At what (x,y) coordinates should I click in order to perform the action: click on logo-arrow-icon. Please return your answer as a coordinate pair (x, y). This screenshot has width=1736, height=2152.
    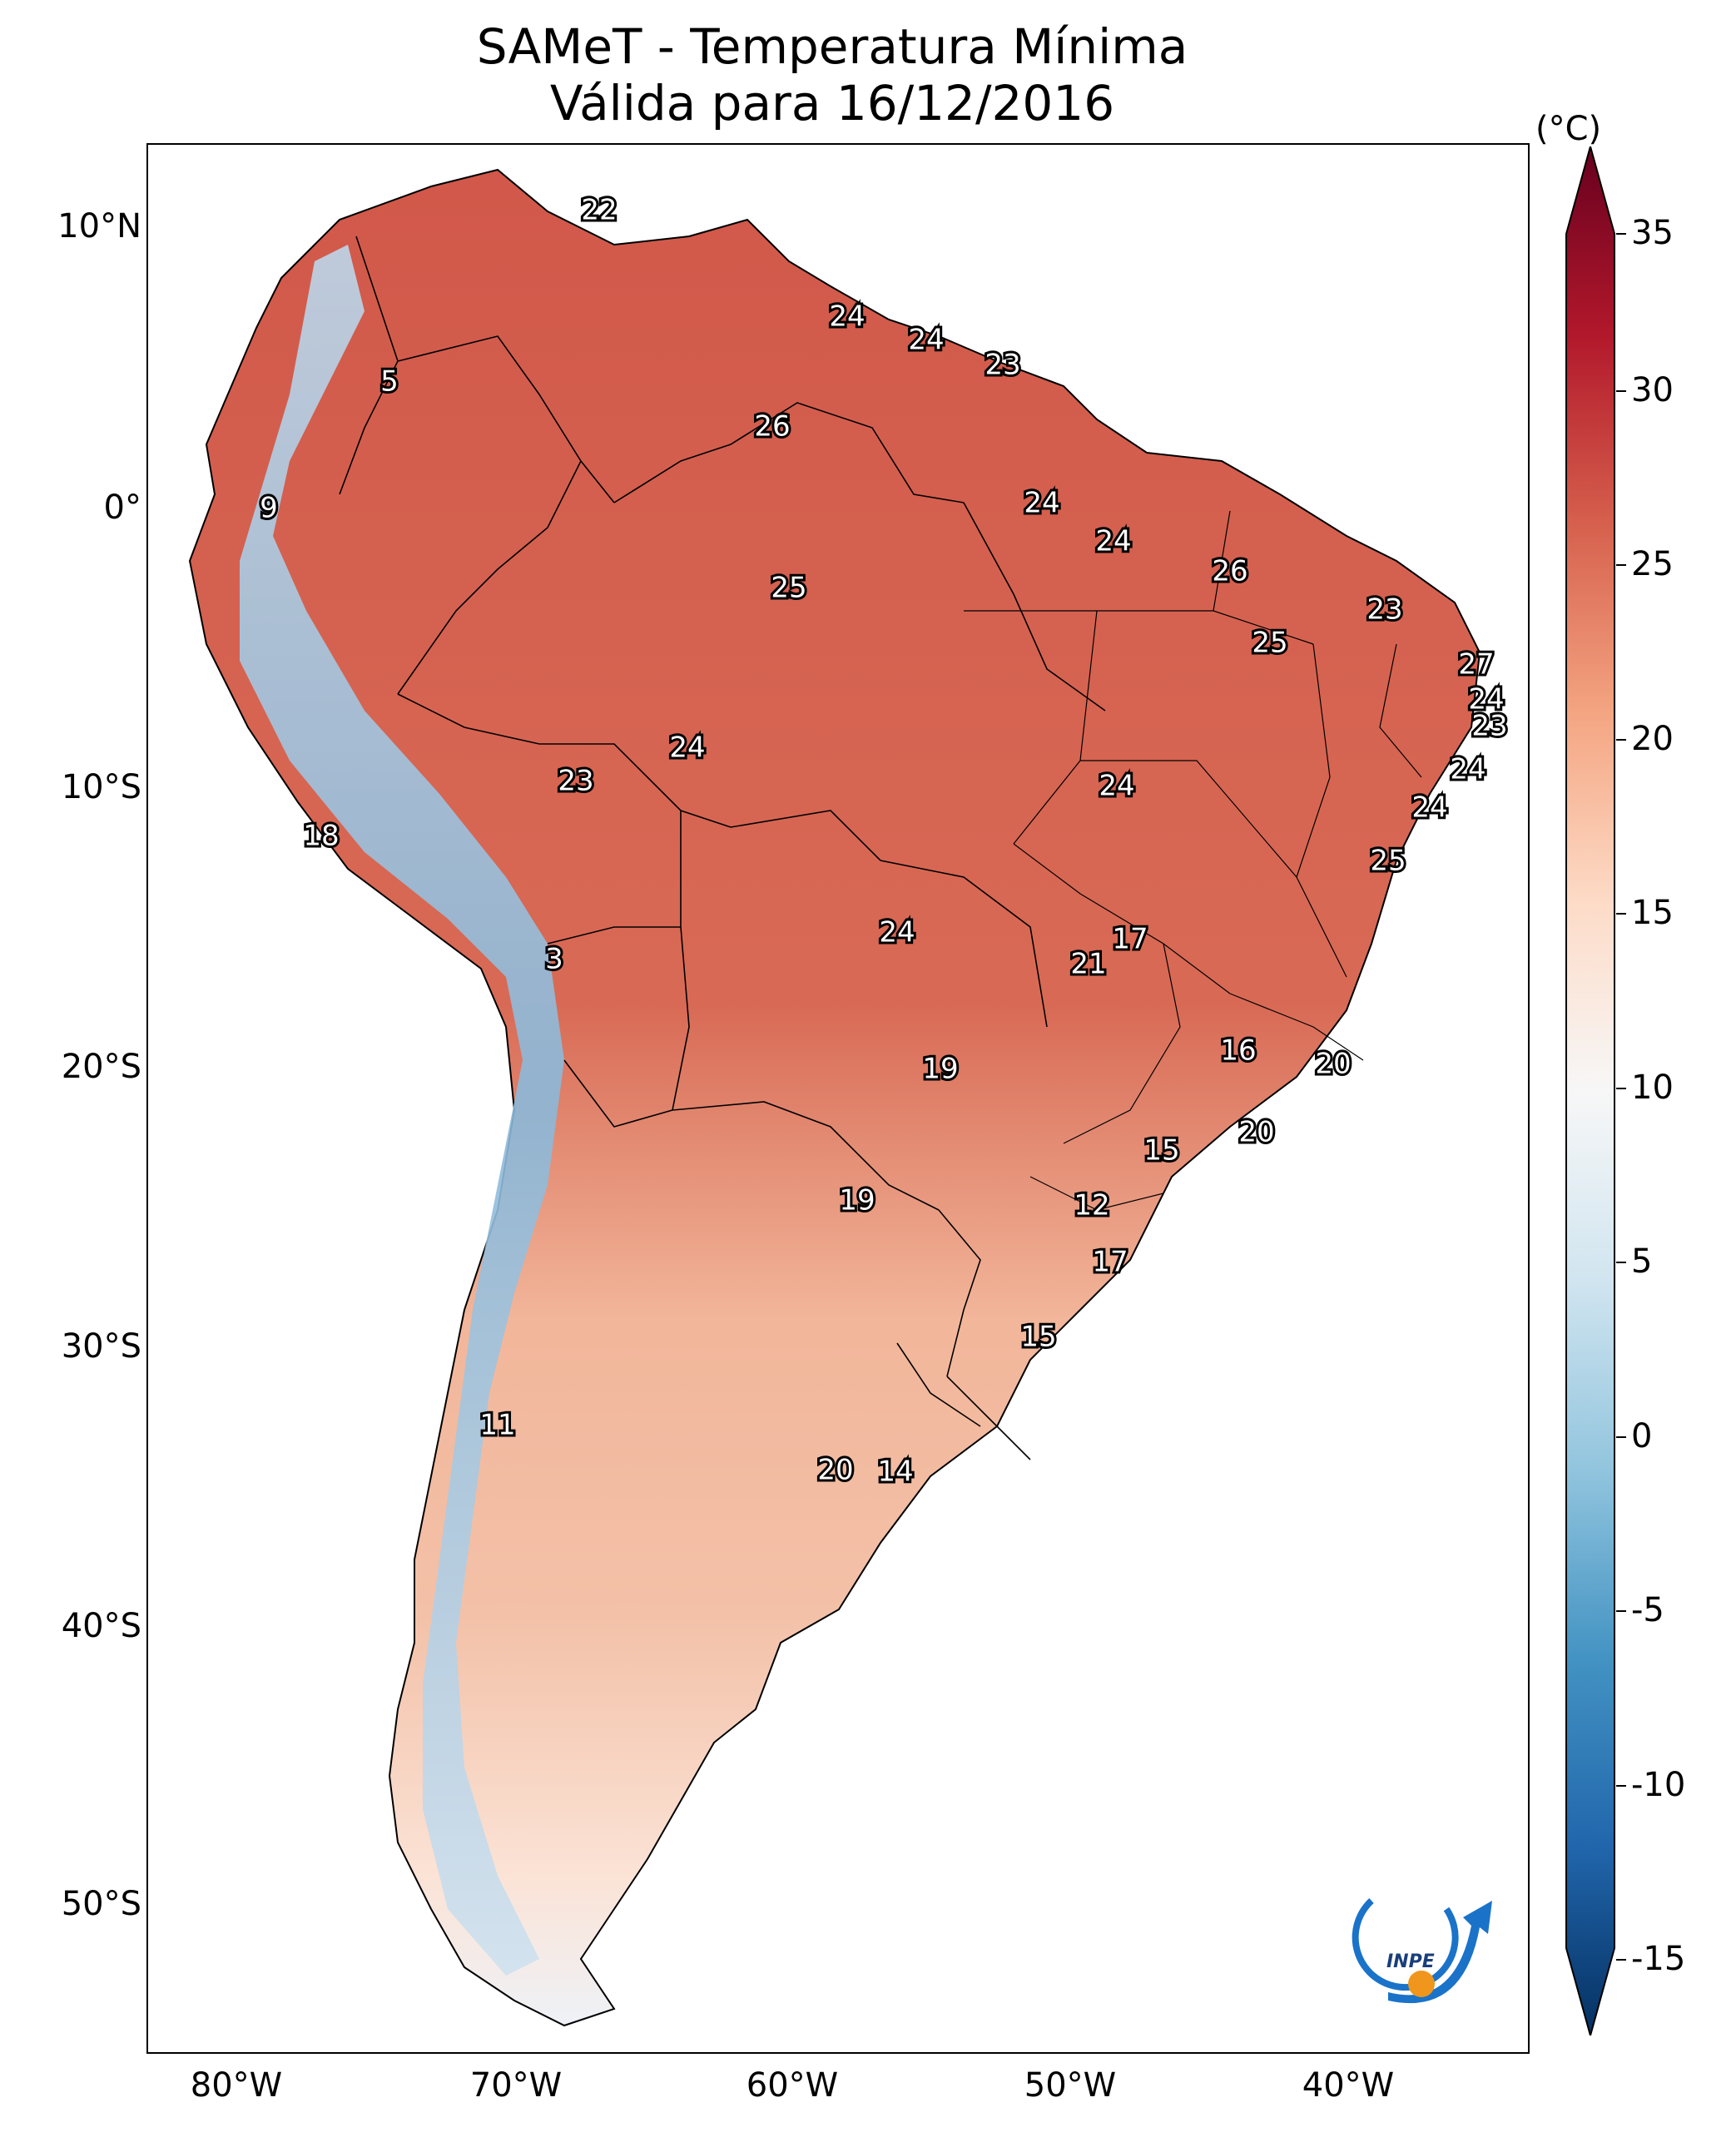
    Looking at the image, I should click on (1440, 1952).